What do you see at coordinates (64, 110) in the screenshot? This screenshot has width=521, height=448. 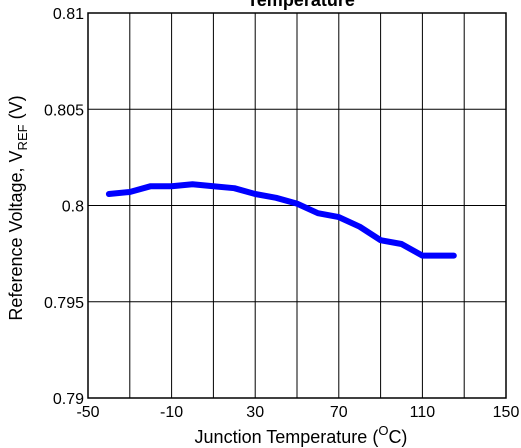 I see `y-tick-label: 0.805` at bounding box center [64, 110].